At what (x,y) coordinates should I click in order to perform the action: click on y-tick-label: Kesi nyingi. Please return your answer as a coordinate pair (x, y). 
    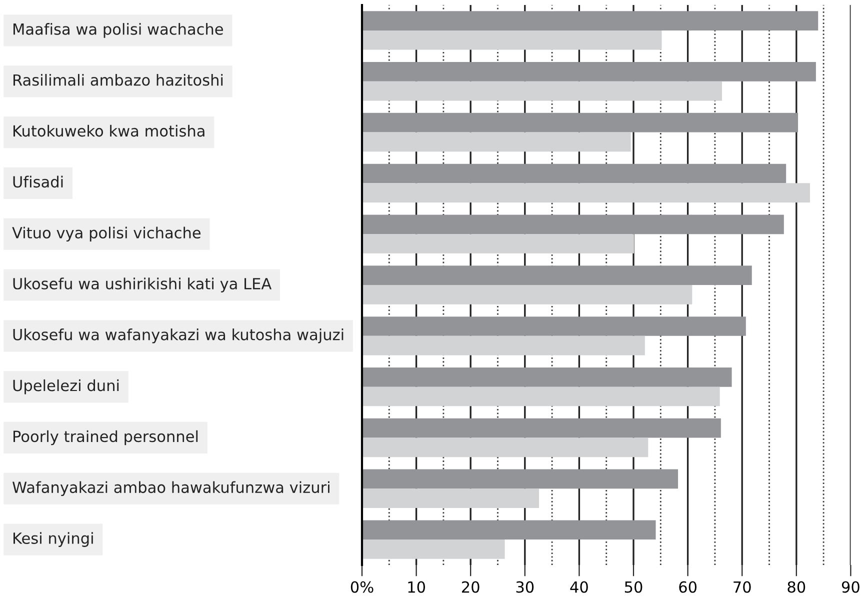
    Looking at the image, I should click on (53, 539).